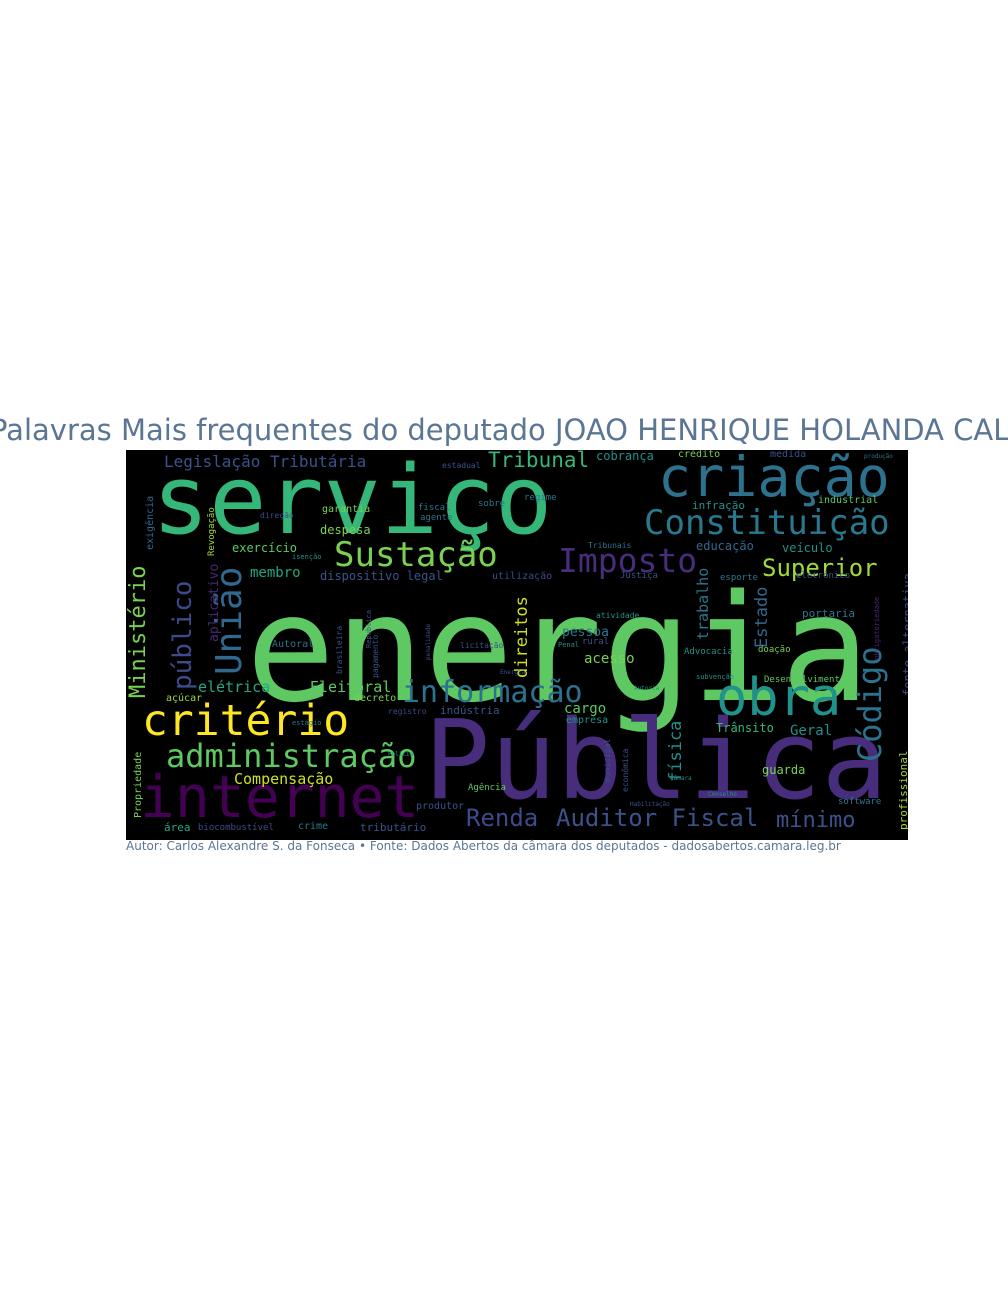 The image size is (1008, 1296). Describe the element at coordinates (878, 456) in the screenshot. I see `word-99: produção` at that location.